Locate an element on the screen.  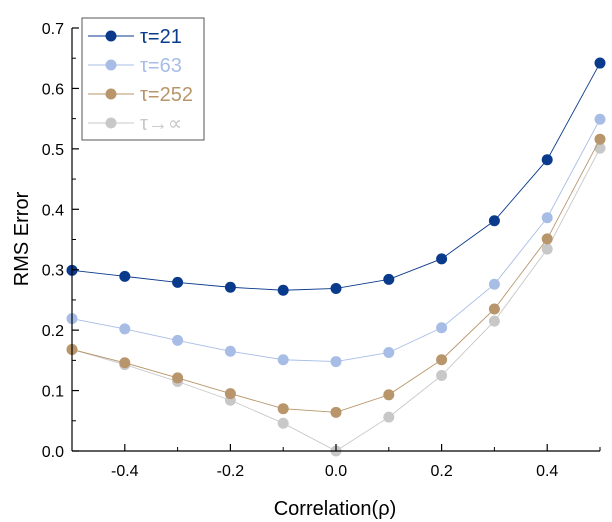
y-axis-title: RMS Error is located at coordinates (22, 238).